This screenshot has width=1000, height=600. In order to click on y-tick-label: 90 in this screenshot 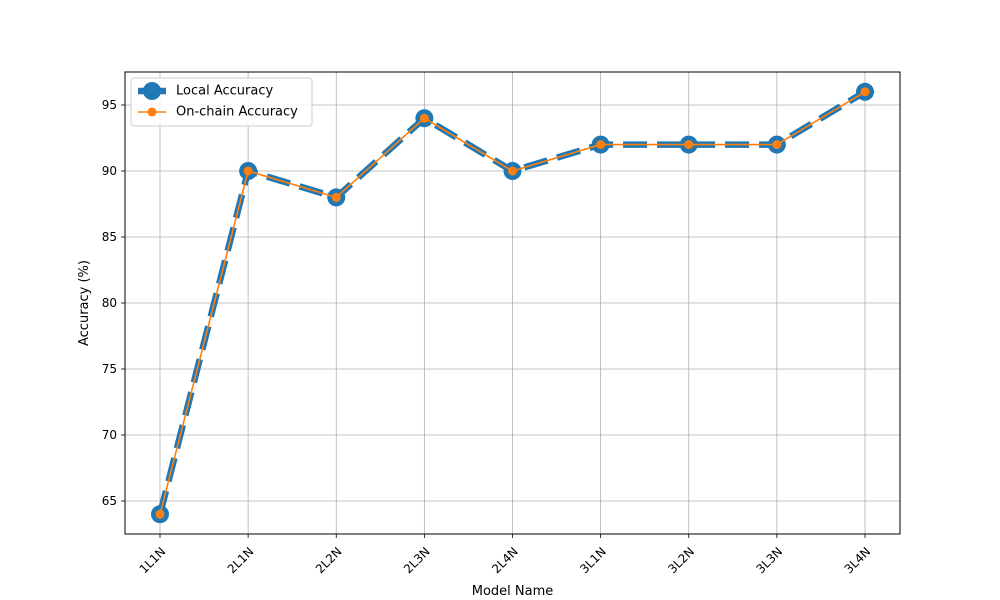, I will do `click(109, 171)`.